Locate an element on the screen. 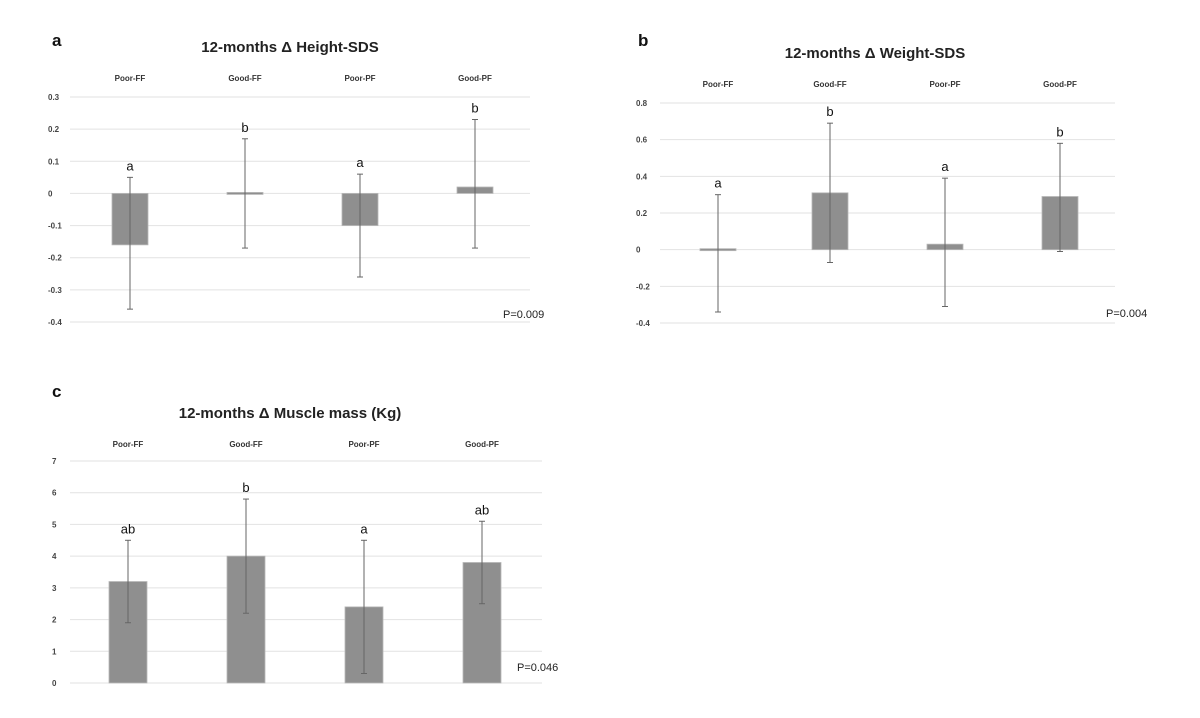 The height and width of the screenshot is (718, 1200). y-tick-label: 5 is located at coordinates (54, 524).